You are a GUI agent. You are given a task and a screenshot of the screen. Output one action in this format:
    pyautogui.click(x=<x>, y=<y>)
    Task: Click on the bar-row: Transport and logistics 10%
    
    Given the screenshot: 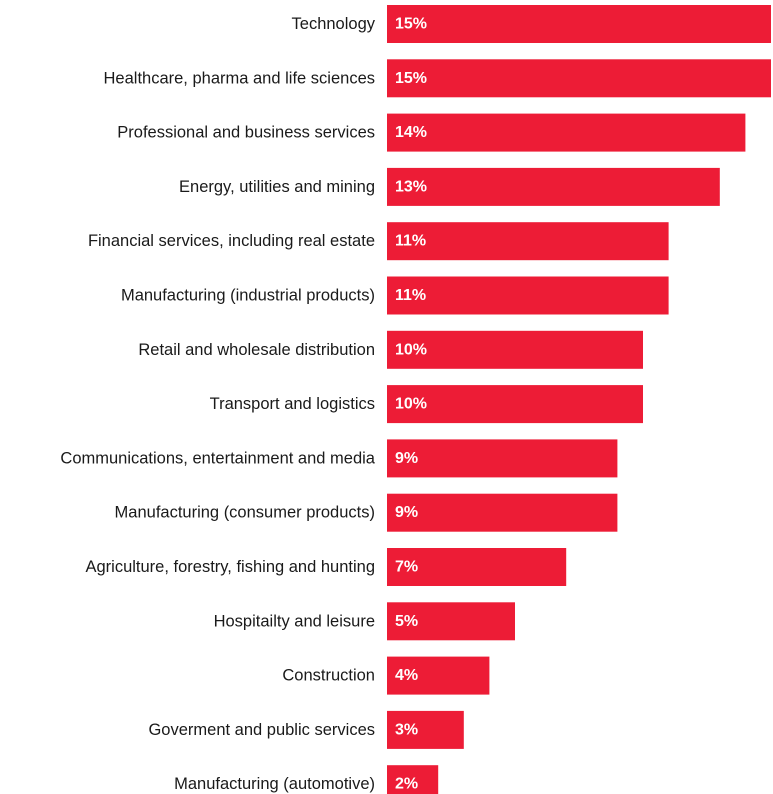 What is the action you would take?
    pyautogui.click(x=426, y=404)
    